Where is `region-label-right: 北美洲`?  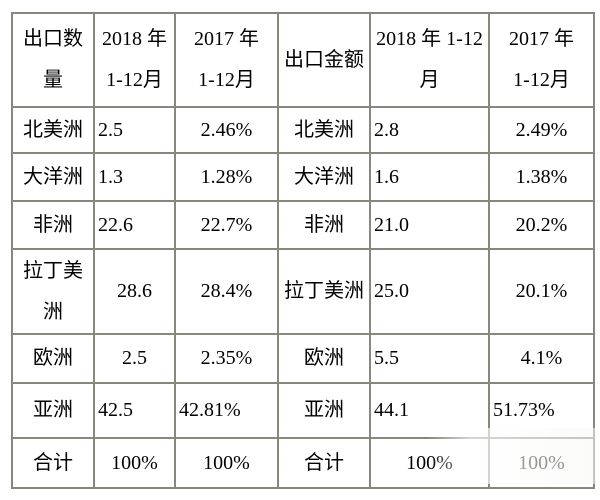 region-label-right: 北美洲 is located at coordinates (324, 130).